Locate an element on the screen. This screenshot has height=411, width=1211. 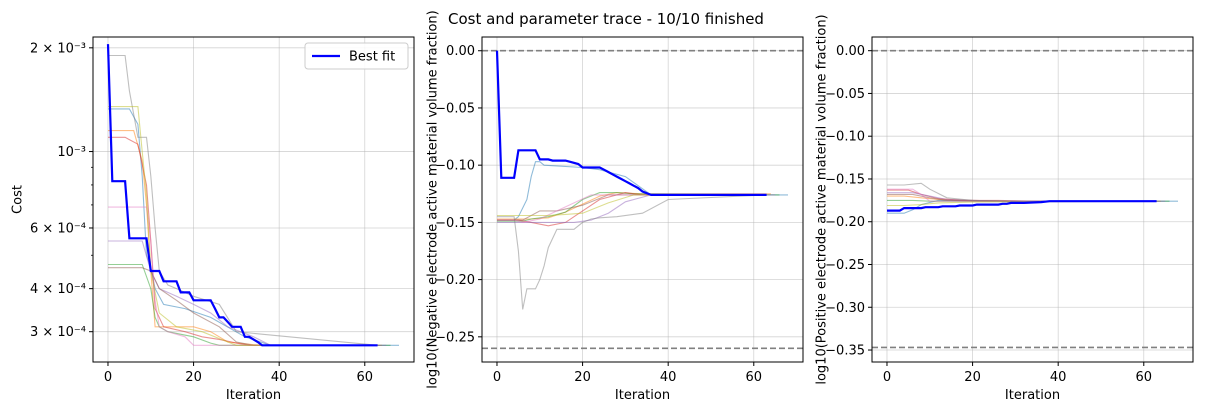
y-tick-label: 2 × 10⁻³ is located at coordinates (58, 48).